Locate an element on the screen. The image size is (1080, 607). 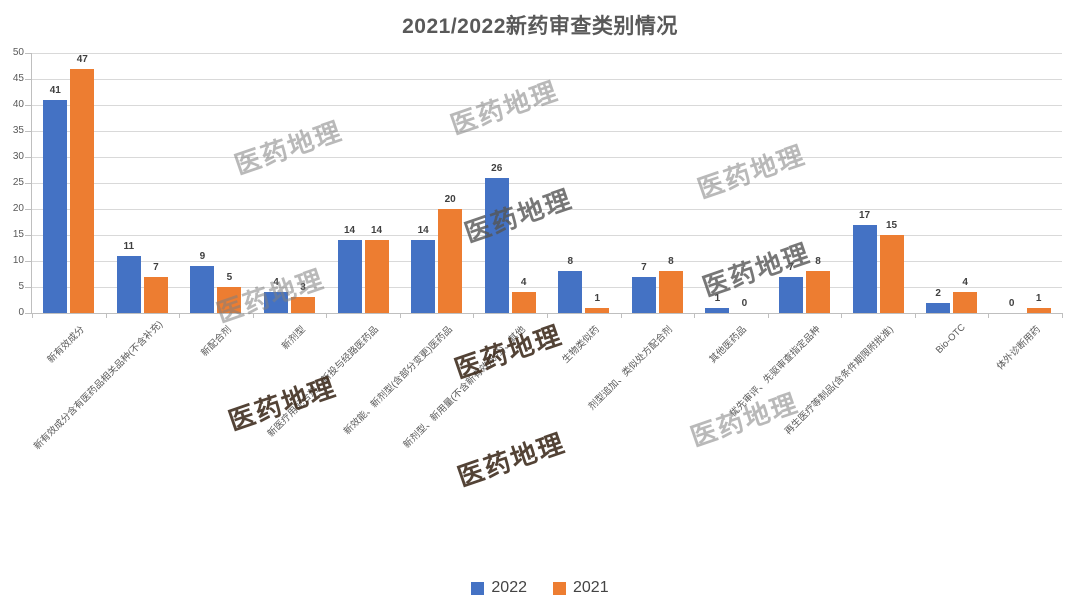
x-axis-category-label: 再生医疗等制品(含条件期限附批准) is located at coordinates (839, 381).